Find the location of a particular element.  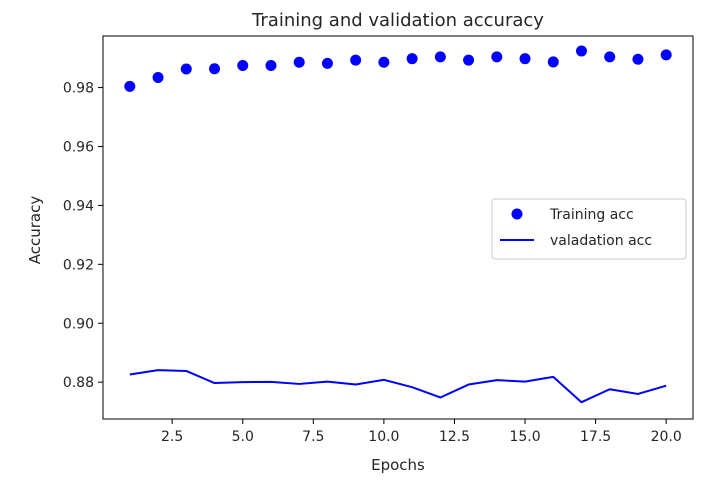

legend: Training acc valadation acc is located at coordinates (589, 229).